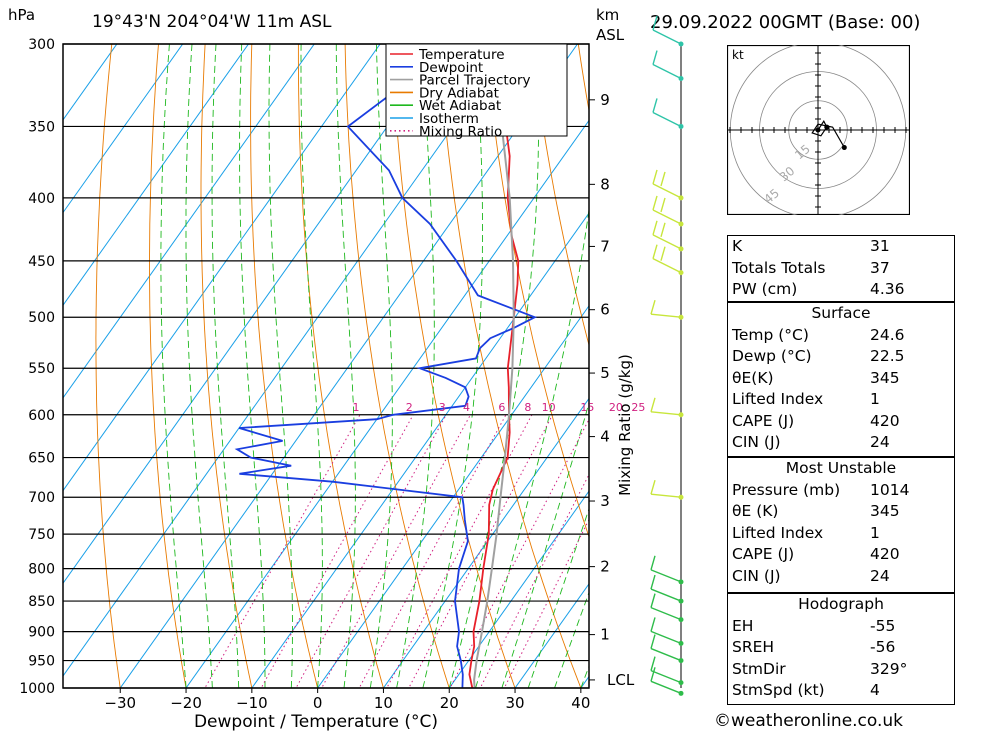 The height and width of the screenshot is (733, 1000). I want to click on table-row: CAPE (J) 420, so click(841, 422).